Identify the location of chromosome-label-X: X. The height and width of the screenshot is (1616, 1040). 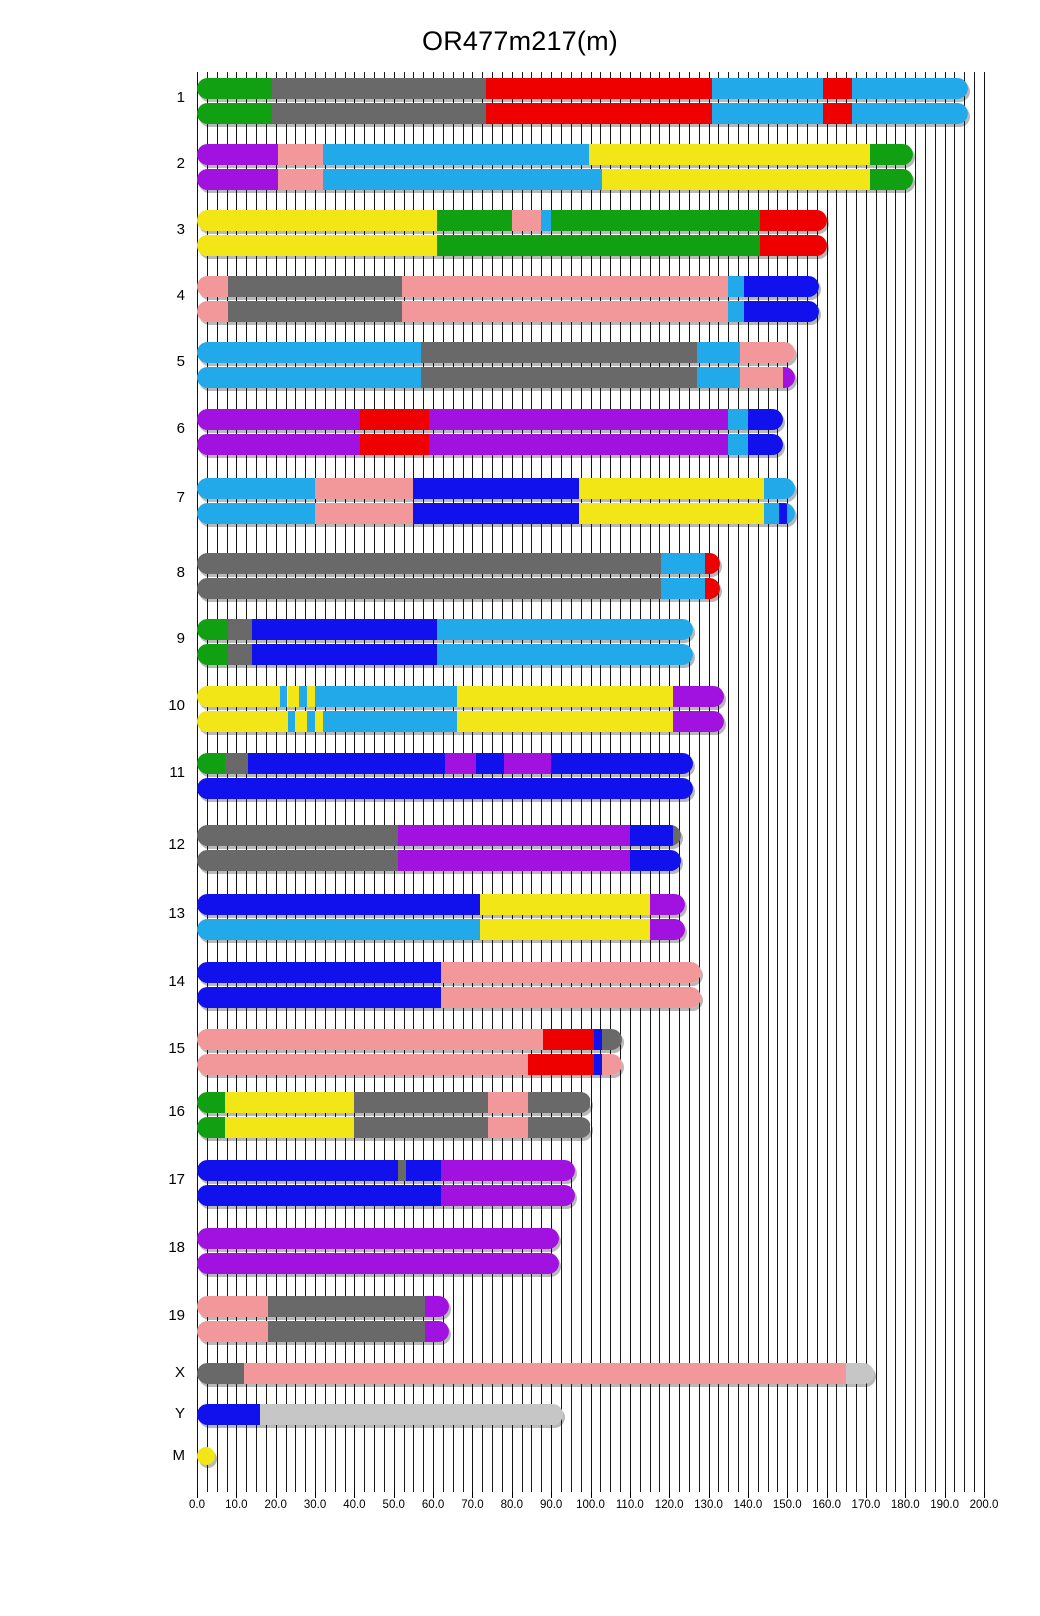
(179, 1372).